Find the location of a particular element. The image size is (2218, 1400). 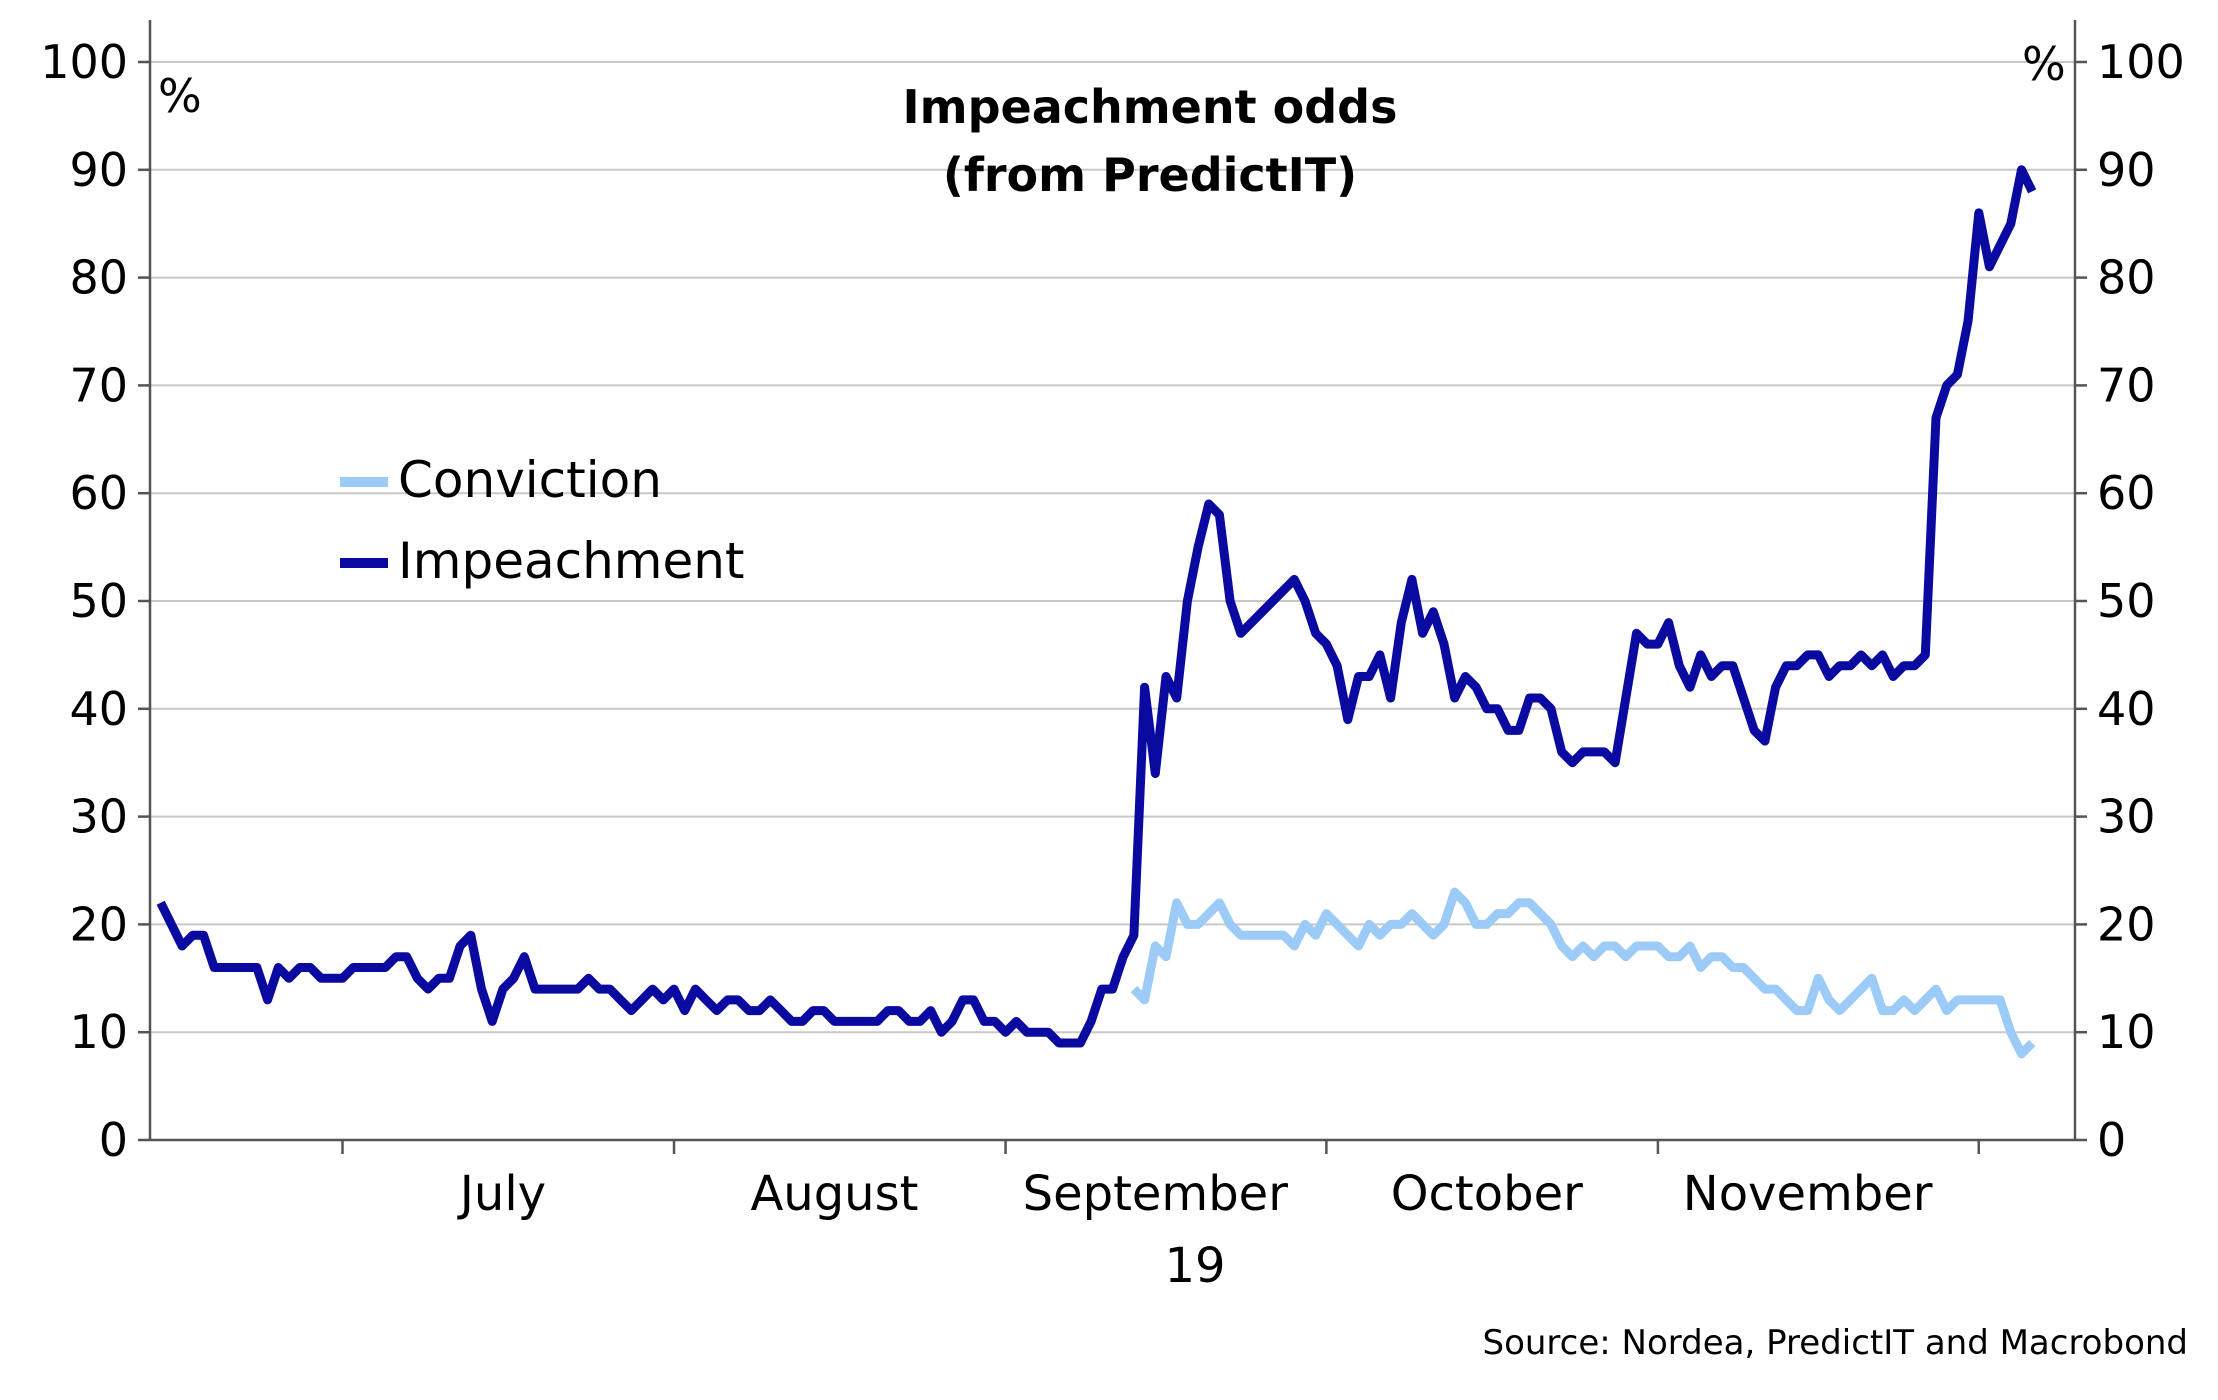

x-month-label-october: October is located at coordinates (1487, 1194).